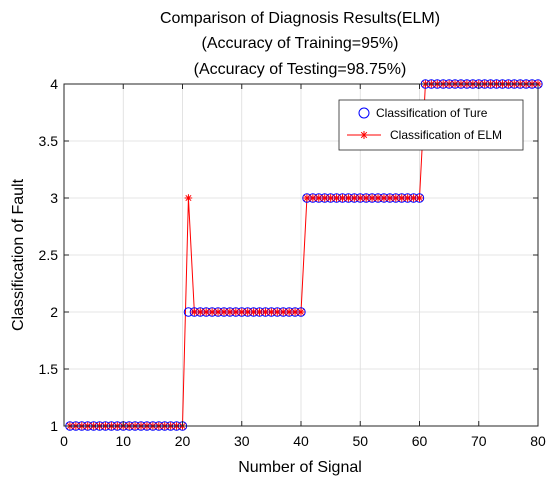 The width and height of the screenshot is (550, 486). Describe the element at coordinates (538, 441) in the screenshot. I see `x-tick-label: 80` at that location.